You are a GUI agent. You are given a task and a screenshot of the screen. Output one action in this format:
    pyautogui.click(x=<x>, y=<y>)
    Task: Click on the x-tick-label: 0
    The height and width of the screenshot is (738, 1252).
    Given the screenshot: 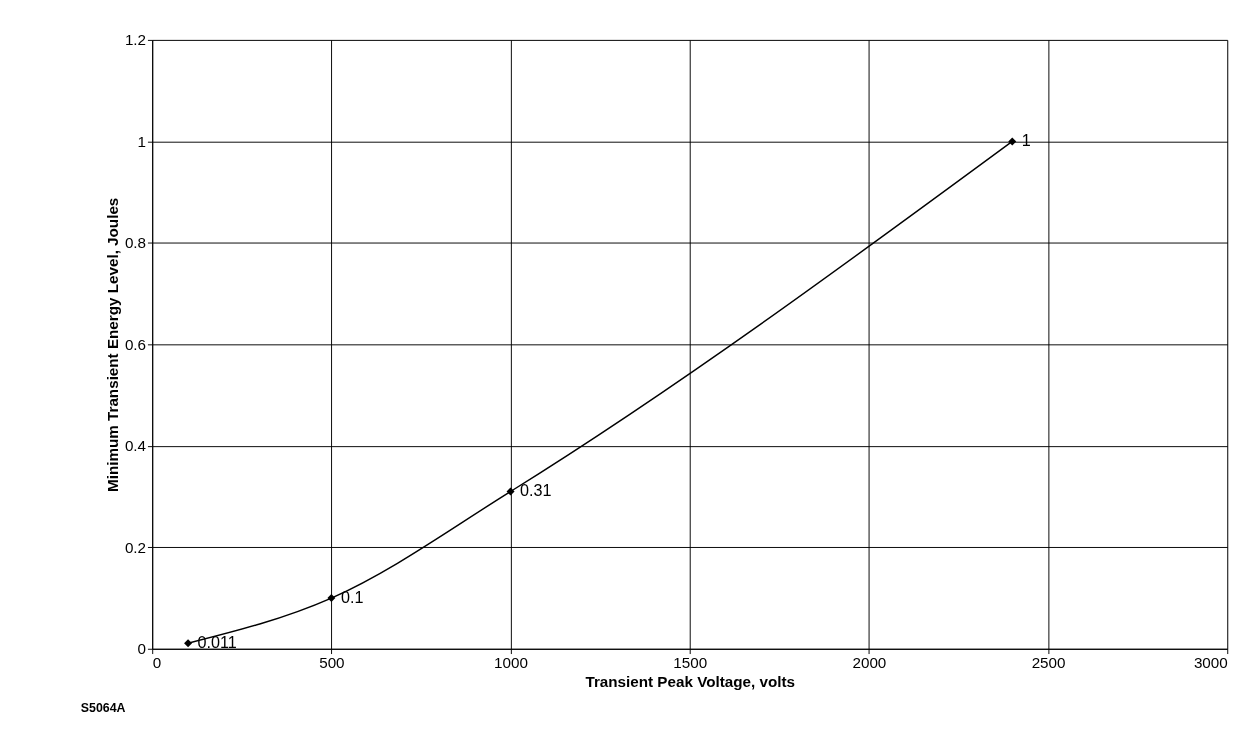 What is the action you would take?
    pyautogui.click(x=157, y=663)
    